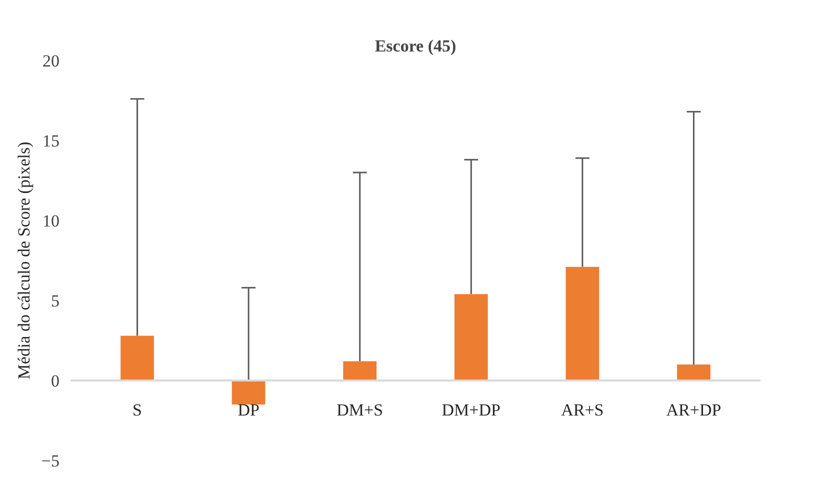  I want to click on x-tick-label: DP, so click(249, 410).